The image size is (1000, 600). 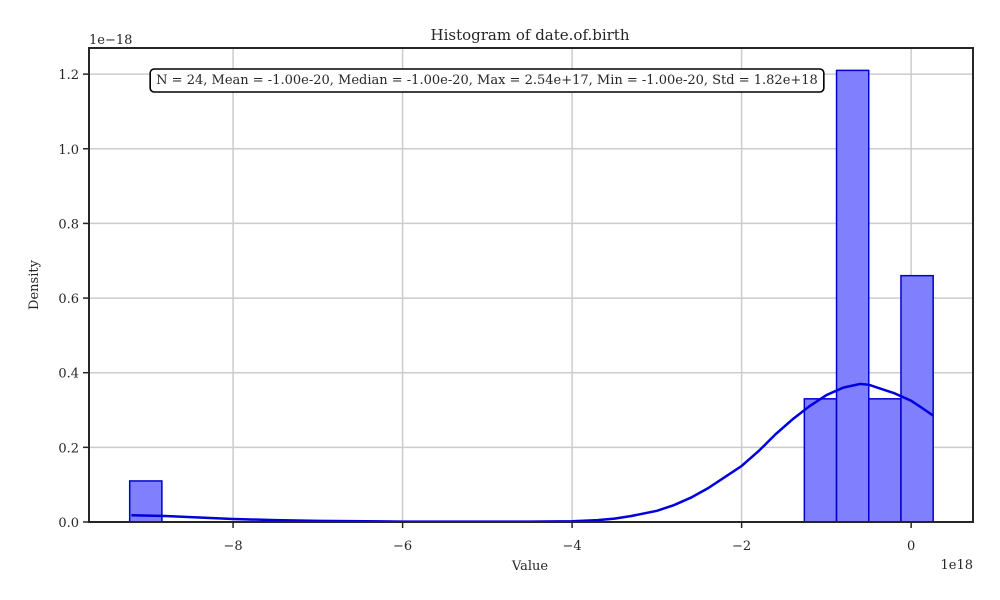 What do you see at coordinates (569, 538) in the screenshot?
I see `x-axis-ticks: −8 −6 −4 −2 0` at bounding box center [569, 538].